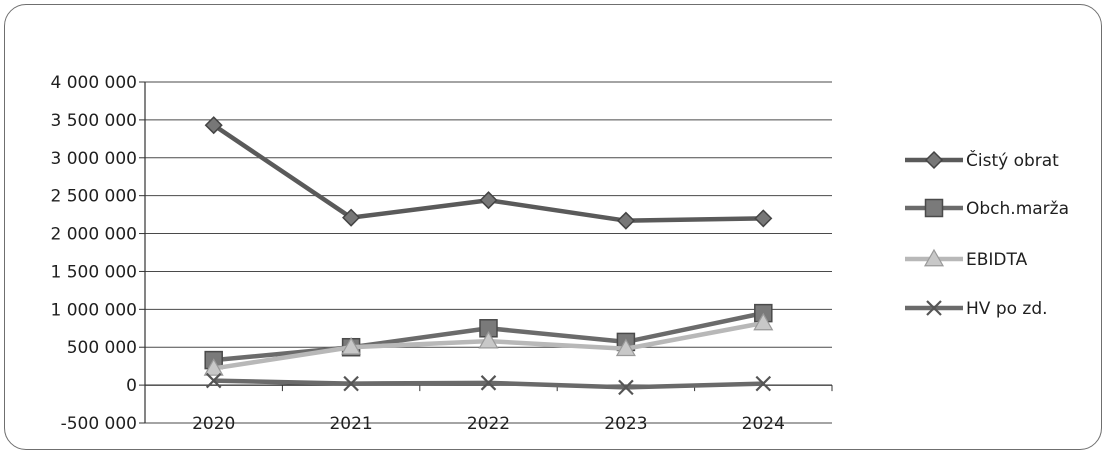  I want to click on x-tick-label: 2020, so click(213, 424).